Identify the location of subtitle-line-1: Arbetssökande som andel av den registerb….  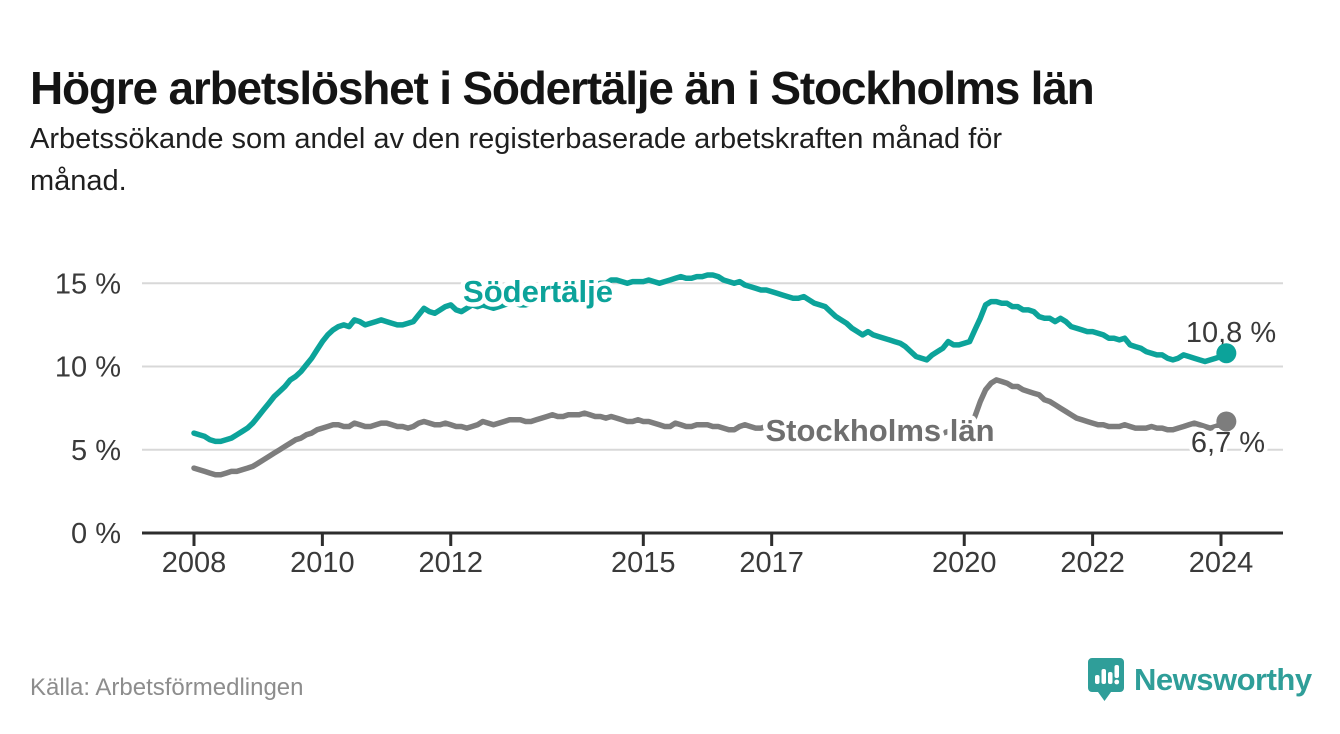
(516, 139).